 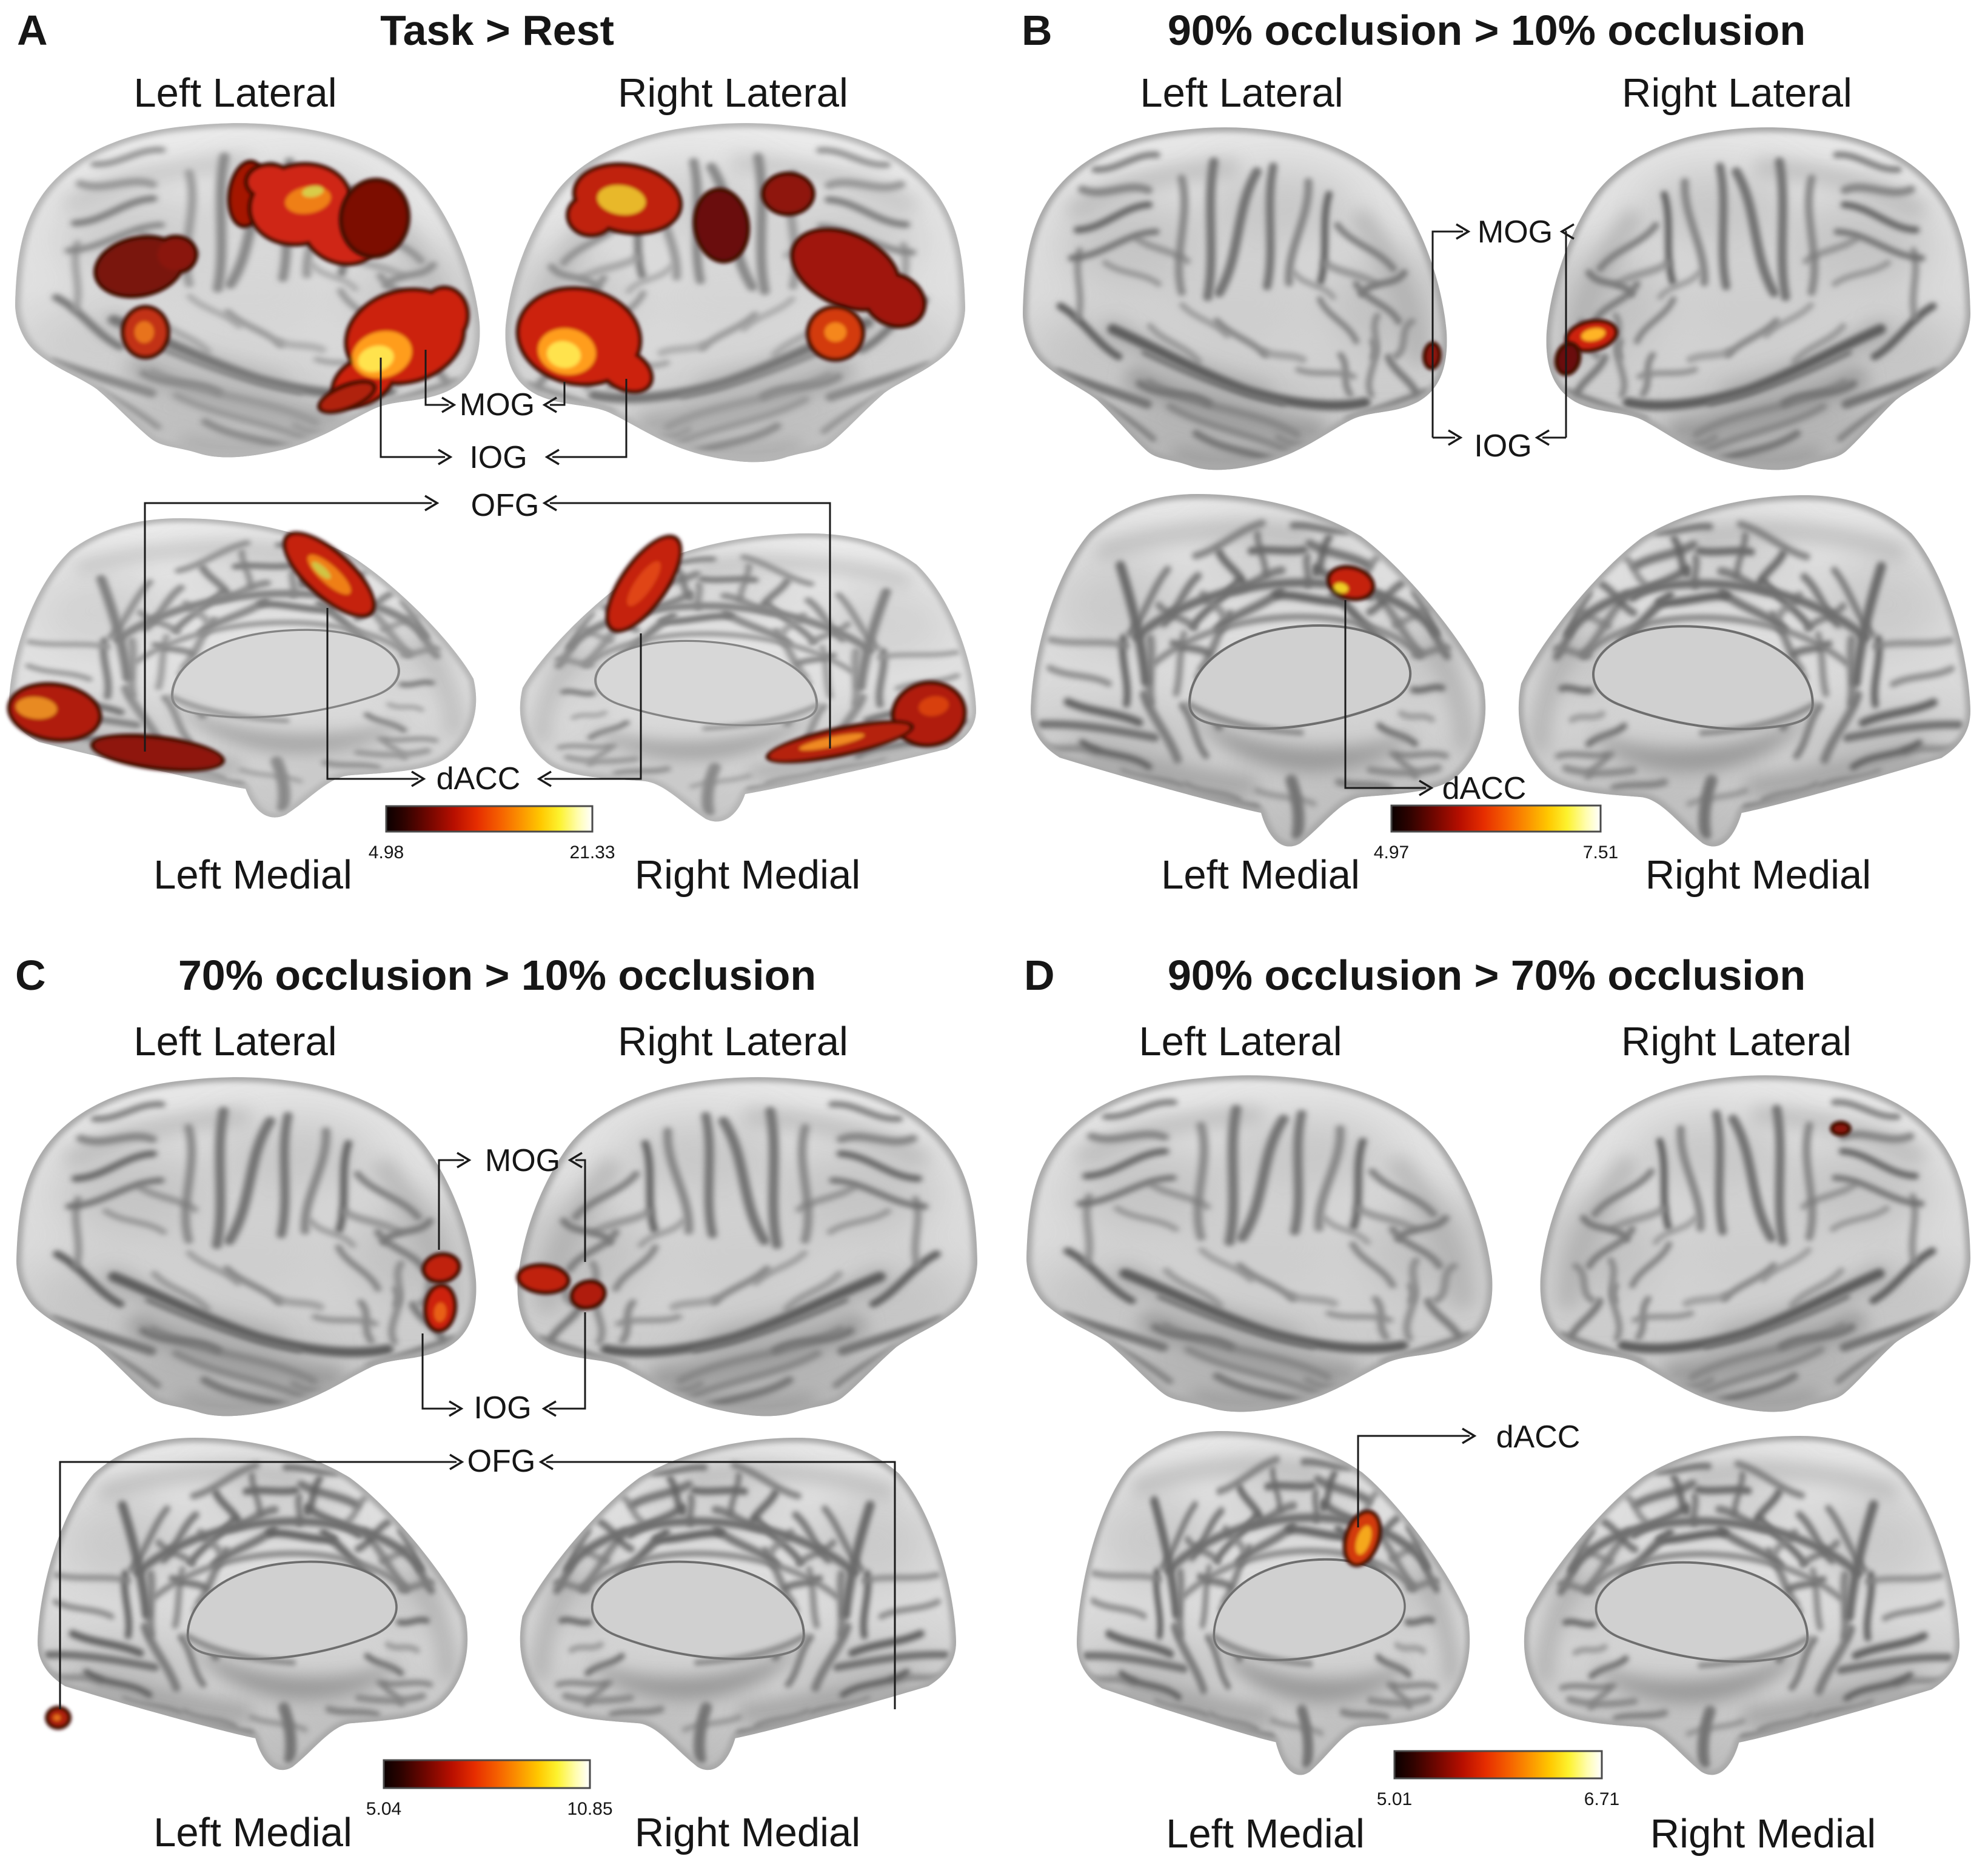 I want to click on svg-text: C, so click(x=30, y=975).